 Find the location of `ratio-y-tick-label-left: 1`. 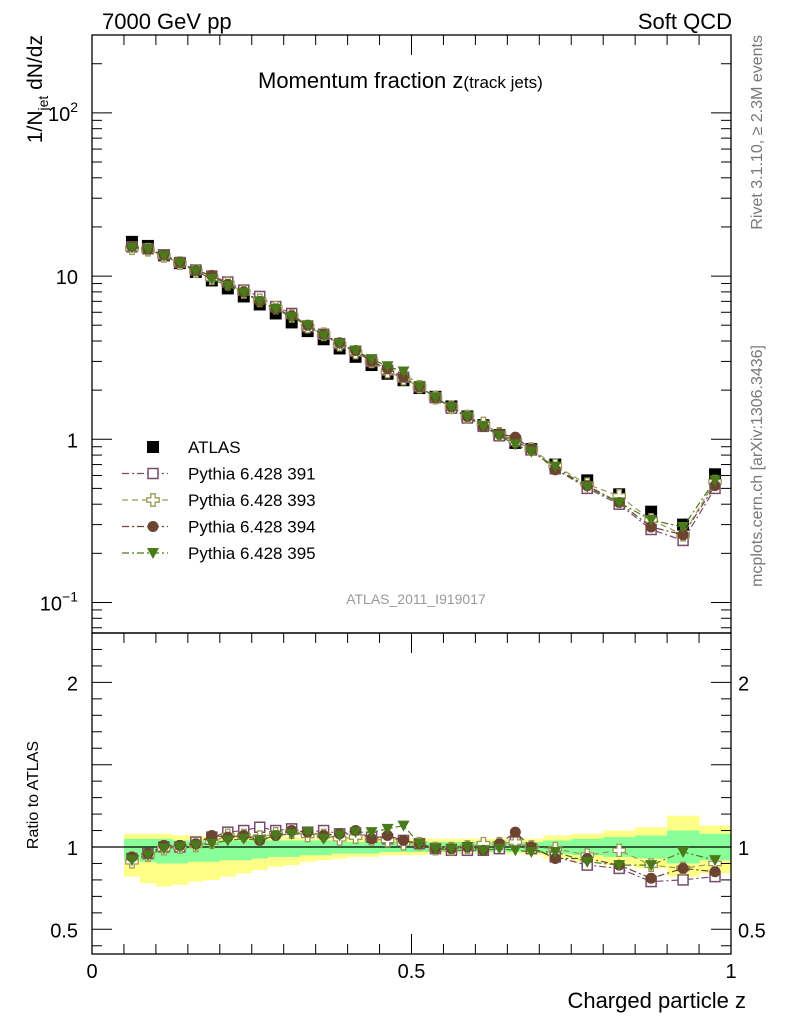

ratio-y-tick-label-left: 1 is located at coordinates (72, 849).